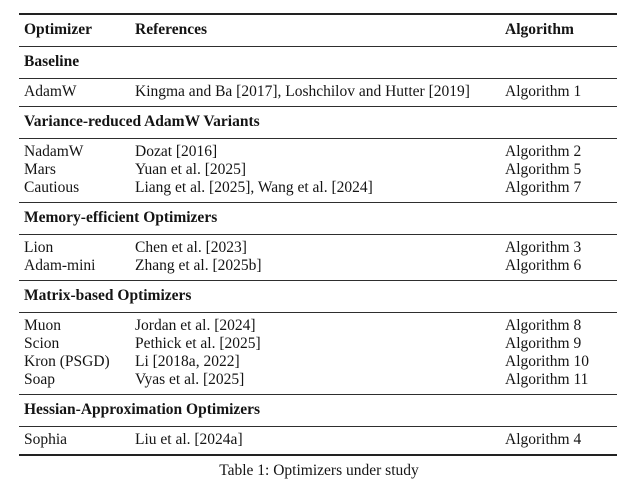 Image resolution: width=638 pixels, height=488 pixels. What do you see at coordinates (318, 380) in the screenshot?
I see `table-row: Soap Vyas et al. [2025] Algorithm 11` at bounding box center [318, 380].